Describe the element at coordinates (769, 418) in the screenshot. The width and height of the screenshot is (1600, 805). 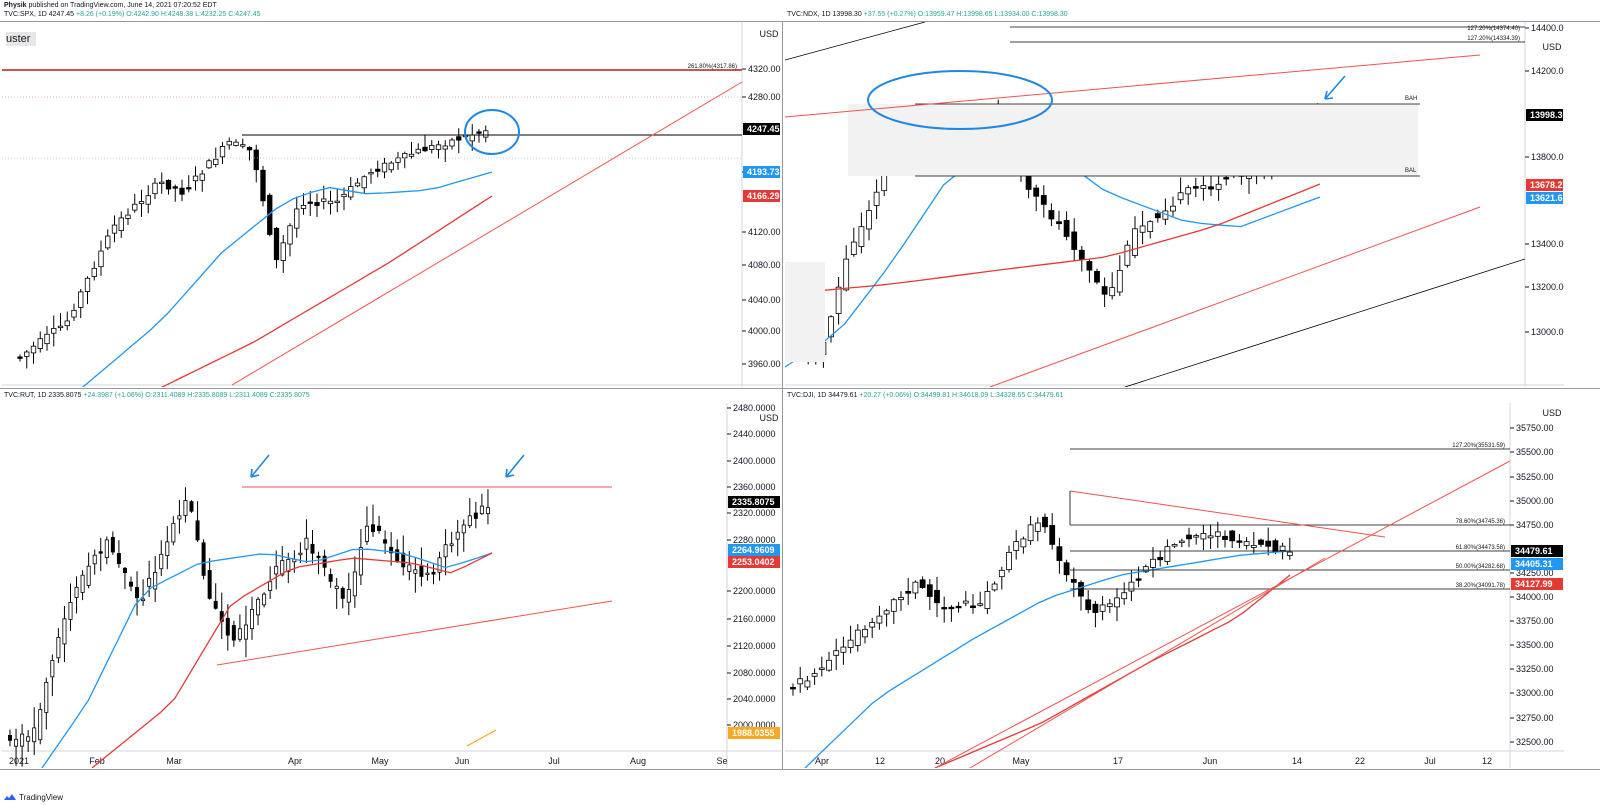
I see `currency-label: USD` at that location.